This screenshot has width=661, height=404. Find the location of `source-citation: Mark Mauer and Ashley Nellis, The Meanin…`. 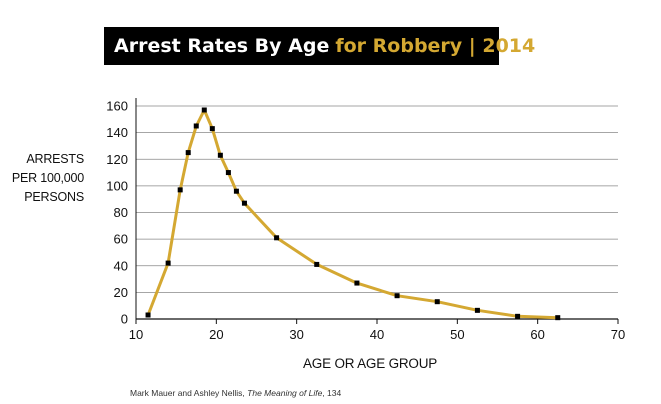

source-citation: Mark Mauer and Ashley Nellis, The Meanin… is located at coordinates (235, 393).